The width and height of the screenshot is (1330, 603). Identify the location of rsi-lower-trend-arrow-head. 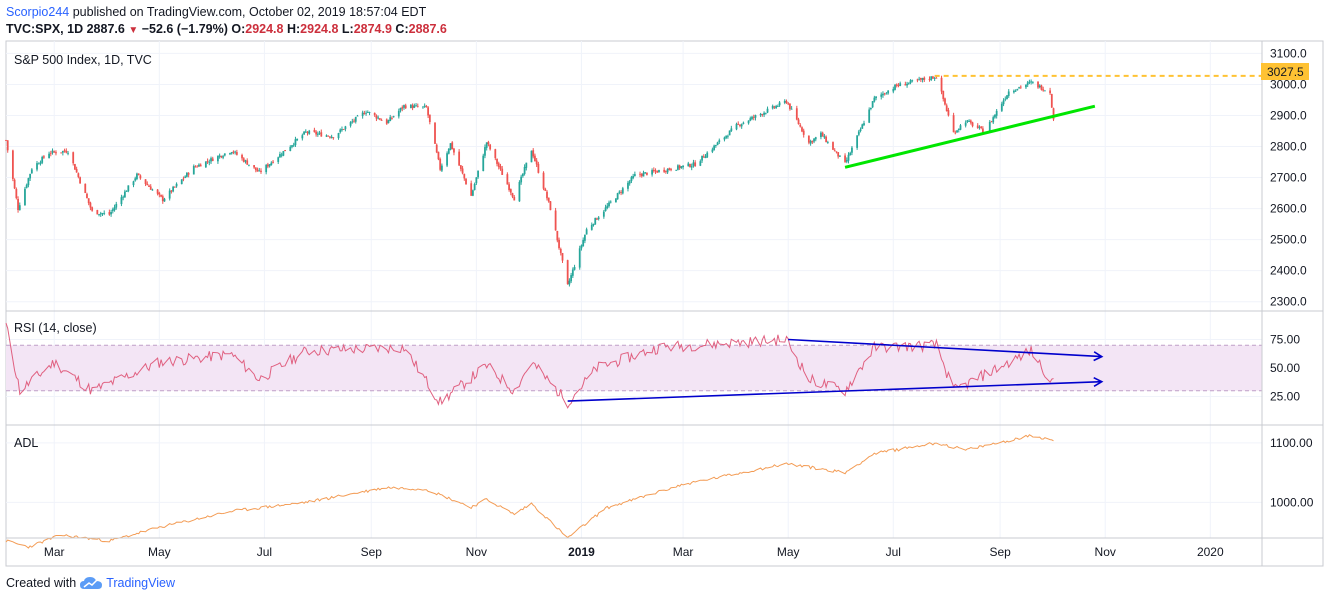
(1098, 381).